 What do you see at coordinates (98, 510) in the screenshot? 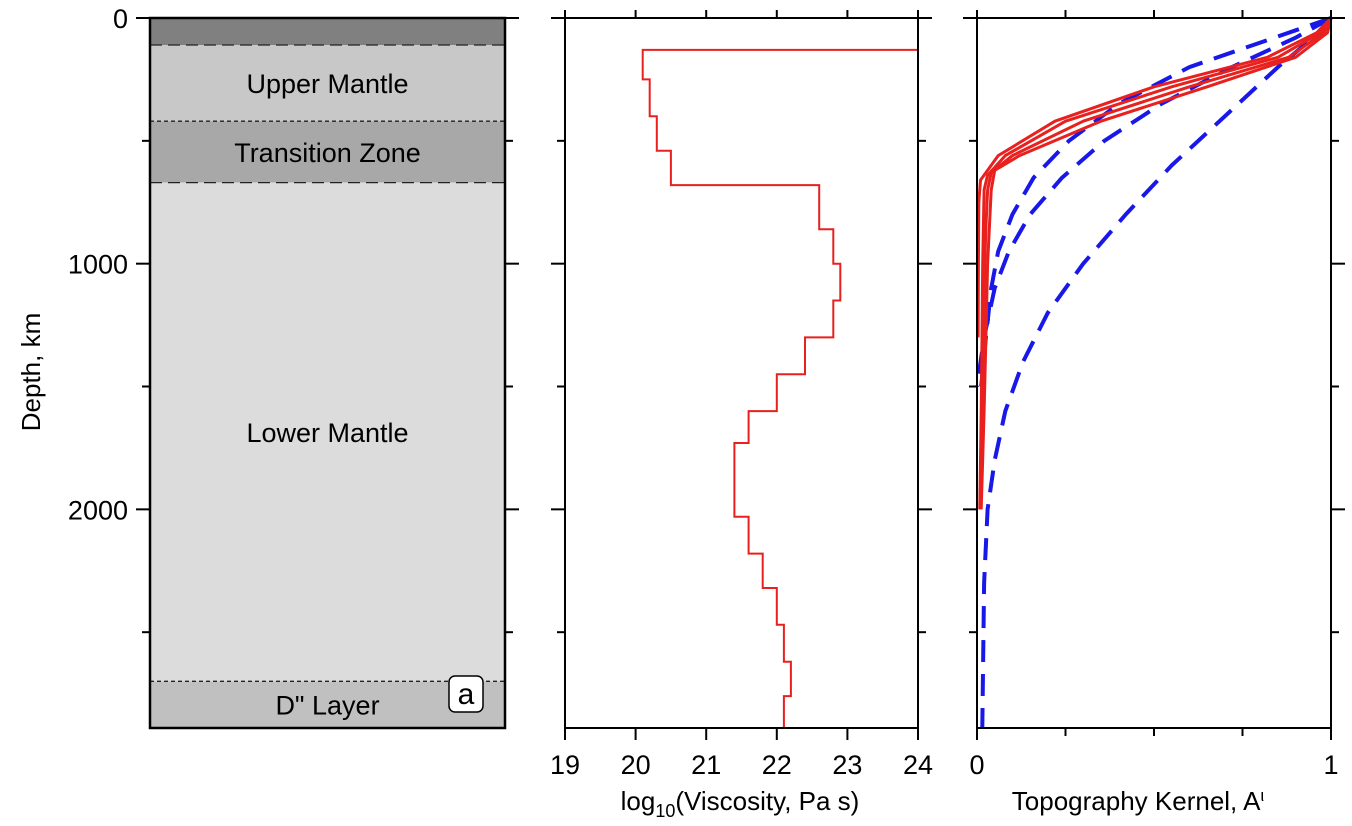
I see `y-tick-label: 2000` at bounding box center [98, 510].